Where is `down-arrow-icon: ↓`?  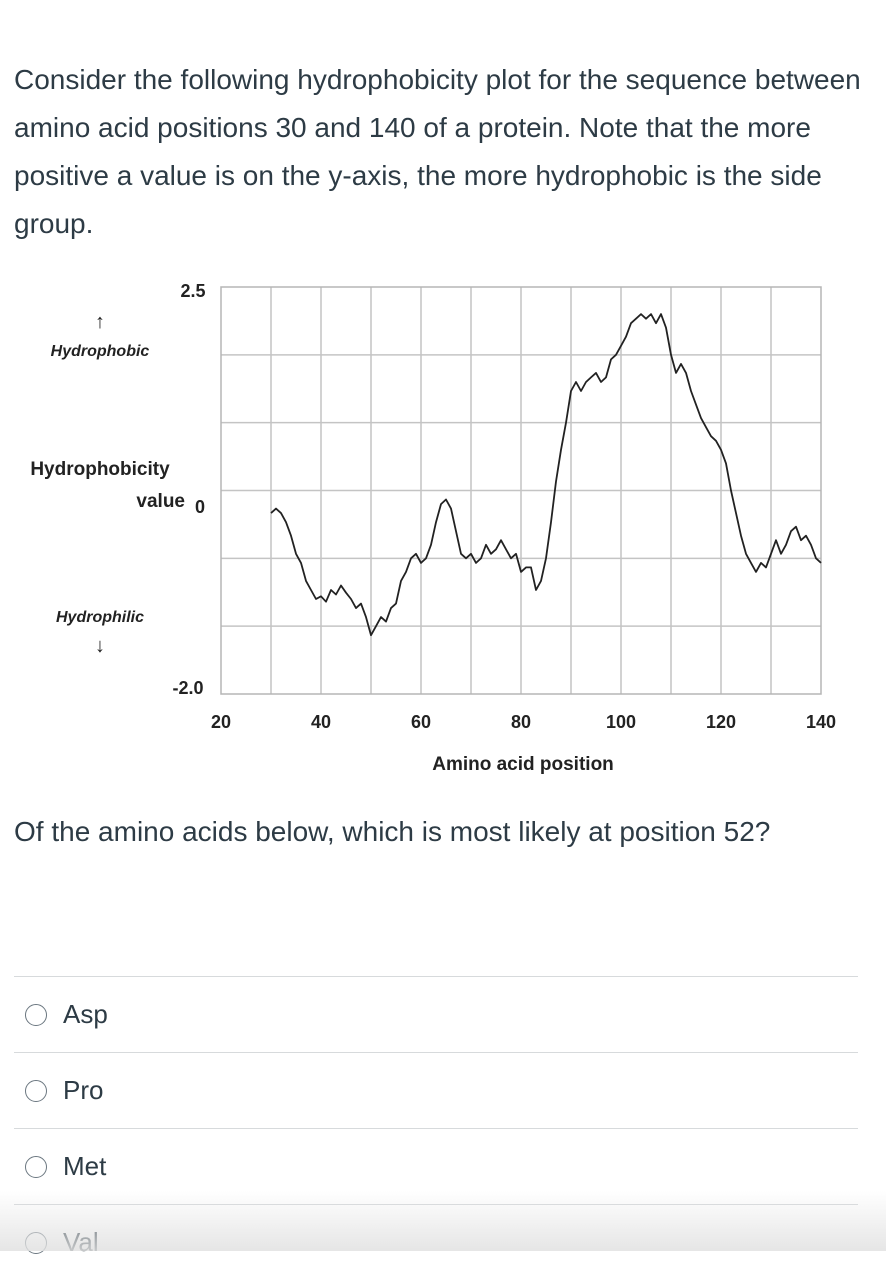 down-arrow-icon: ↓ is located at coordinates (100, 646).